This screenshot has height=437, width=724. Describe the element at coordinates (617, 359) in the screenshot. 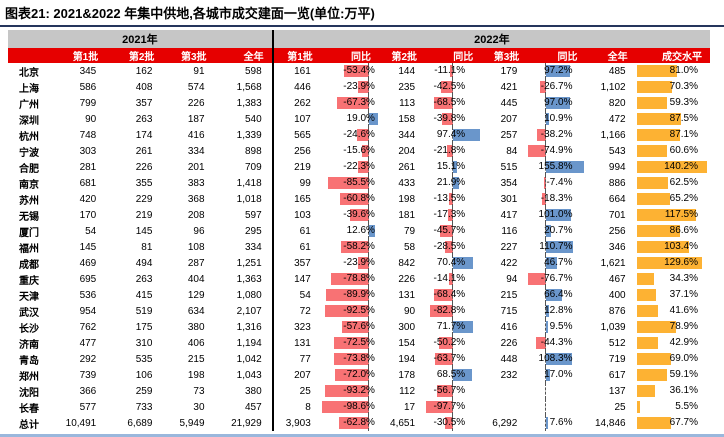

I see `value-cell: 719` at that location.